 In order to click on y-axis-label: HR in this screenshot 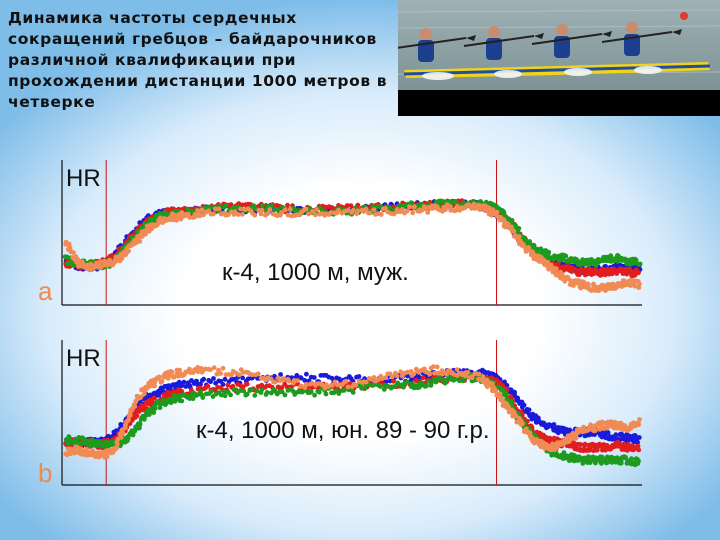, I will do `click(83, 178)`.